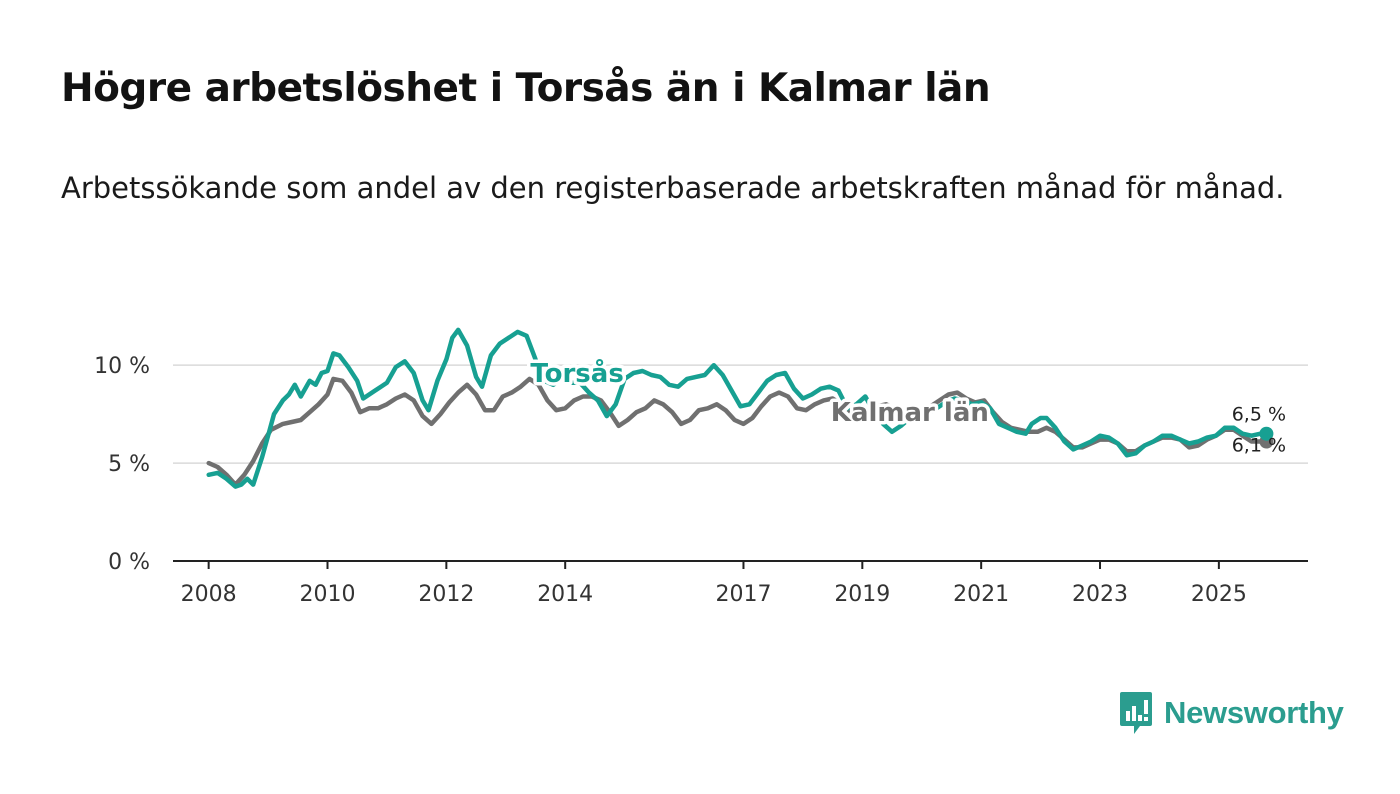 This screenshot has width=1400, height=794. What do you see at coordinates (910, 413) in the screenshot?
I see `series-label-kalmar-lan: Kalmar län` at bounding box center [910, 413].